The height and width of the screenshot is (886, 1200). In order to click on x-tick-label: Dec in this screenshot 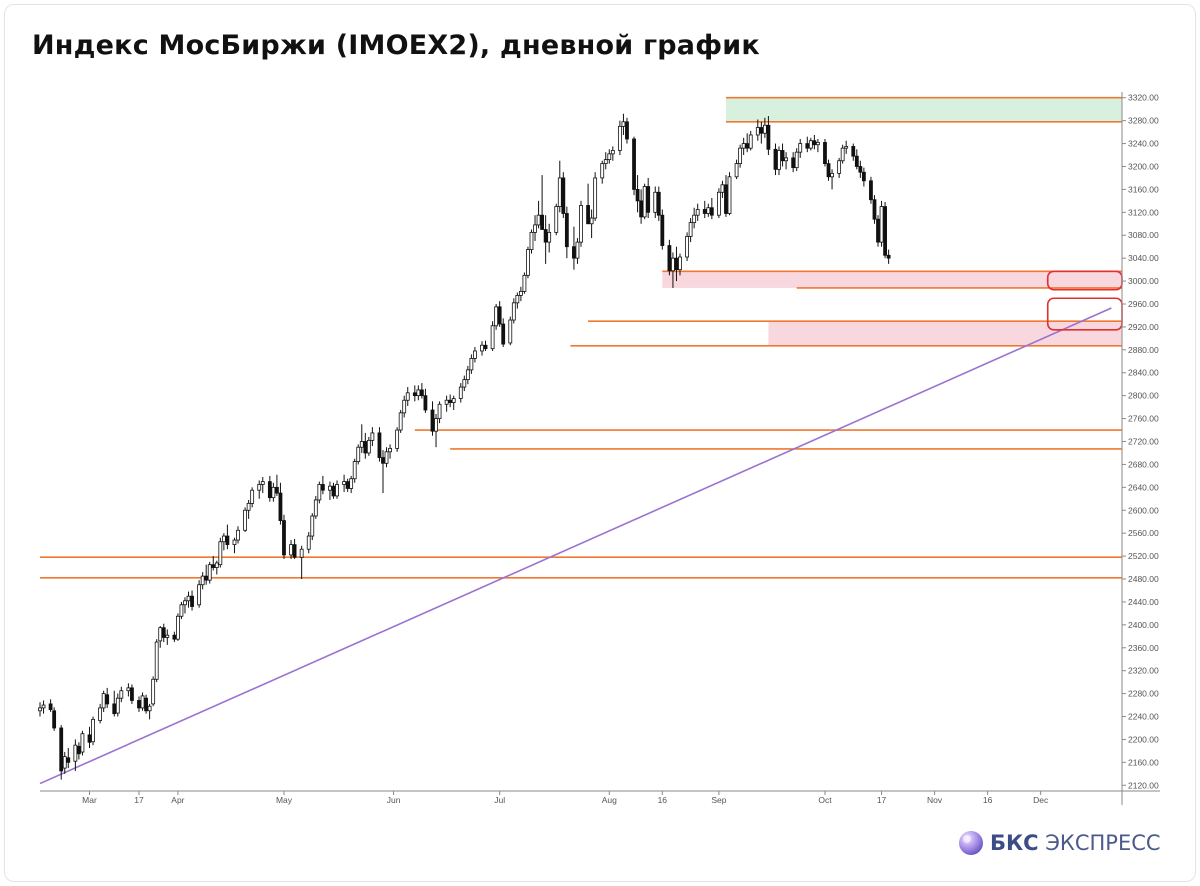, I will do `click(1041, 800)`.